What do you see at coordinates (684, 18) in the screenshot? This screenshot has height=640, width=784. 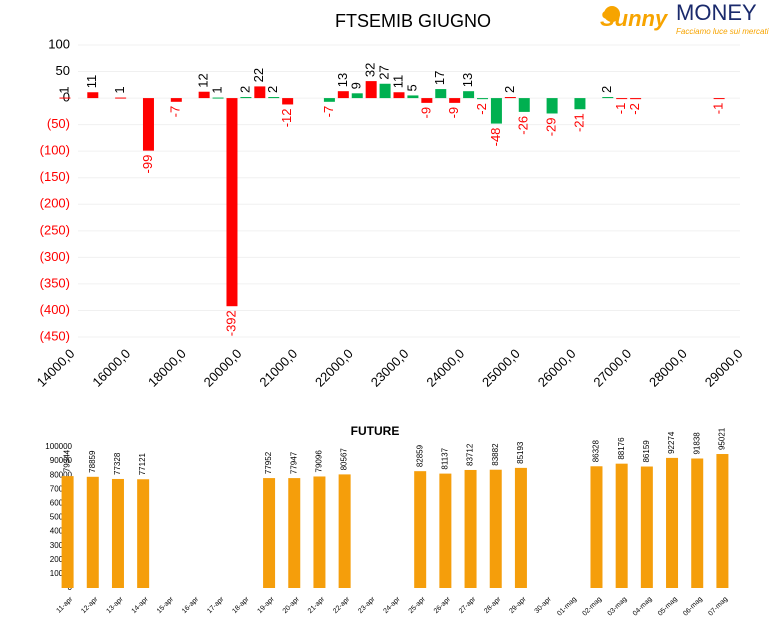 I see `logo: Sunny MONEY Facciamo luce sui mercati` at bounding box center [684, 18].